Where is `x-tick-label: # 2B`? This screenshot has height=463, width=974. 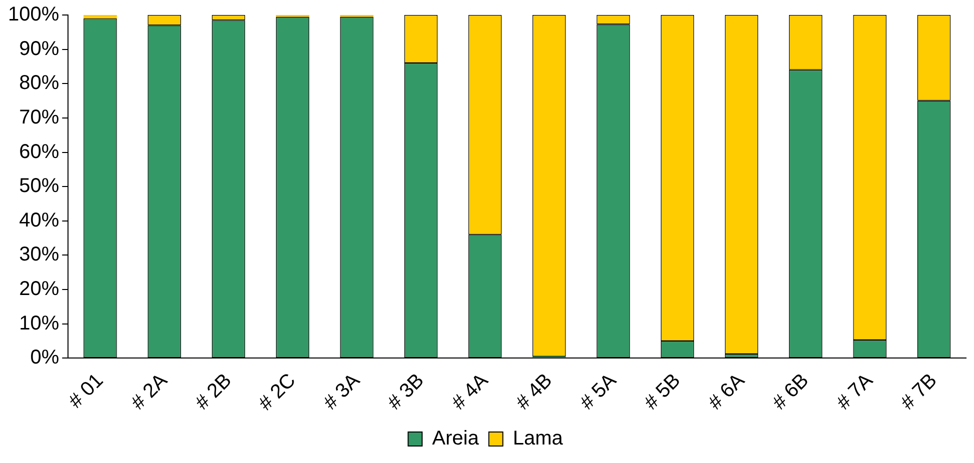 x-tick-label: # 2B is located at coordinates (213, 392).